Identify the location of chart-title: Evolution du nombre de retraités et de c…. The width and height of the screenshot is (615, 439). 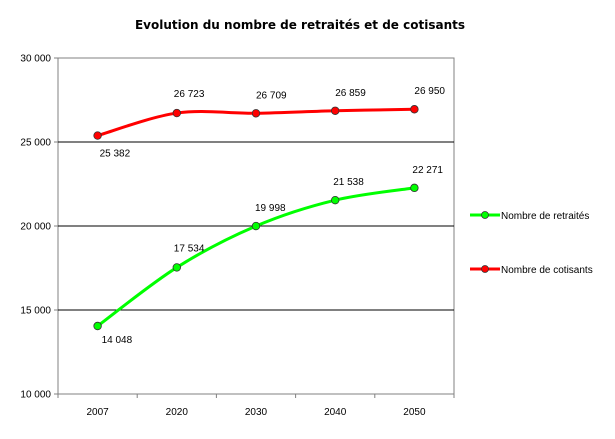
(300, 25).